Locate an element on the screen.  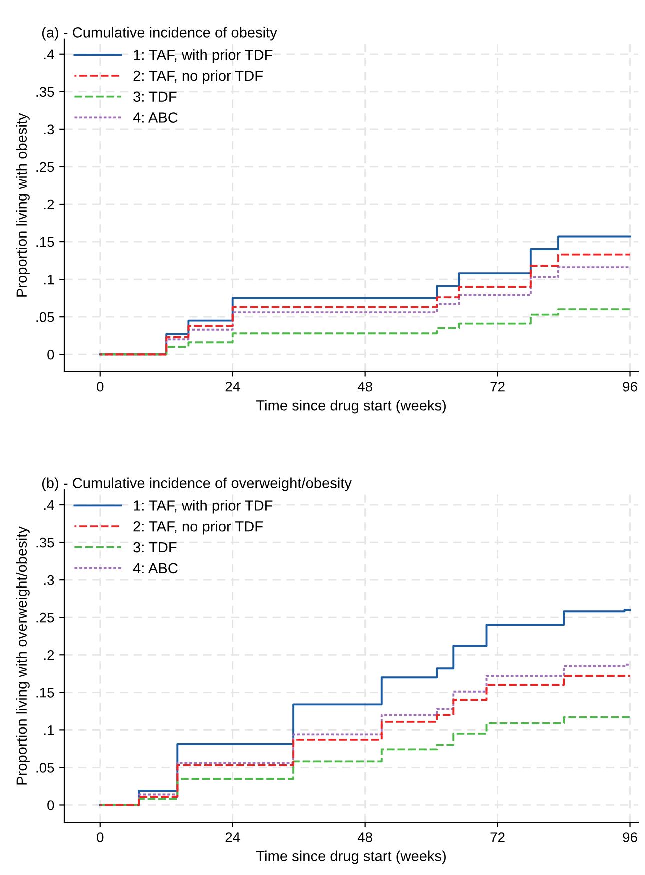
y-axis-title: Proportion living with obesity is located at coordinates (23, 205).